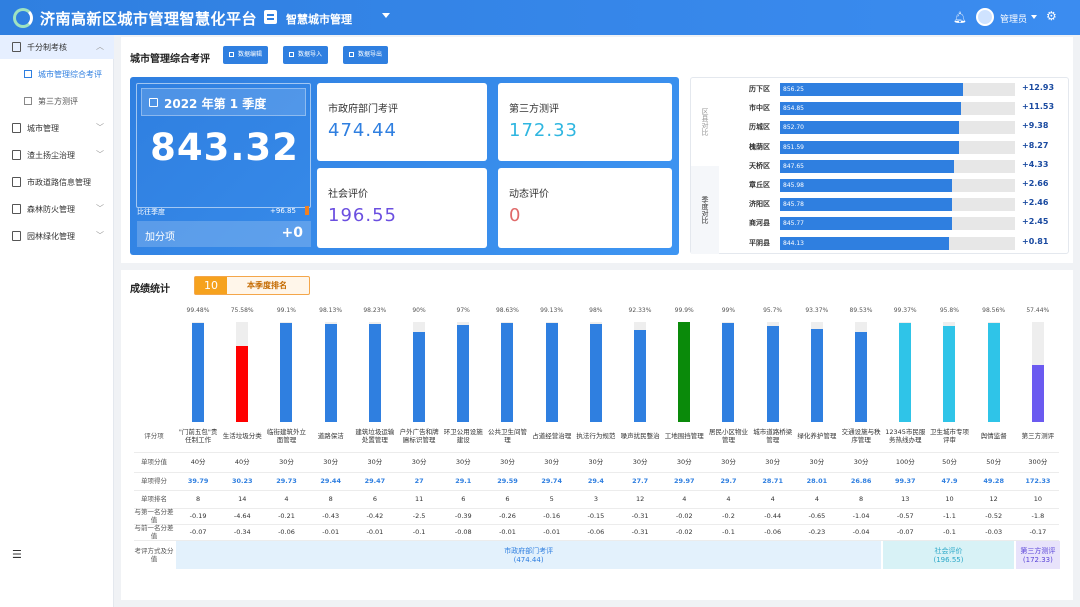  I want to click on sidebar-item-label: 市政道路信息管理, so click(59, 182).